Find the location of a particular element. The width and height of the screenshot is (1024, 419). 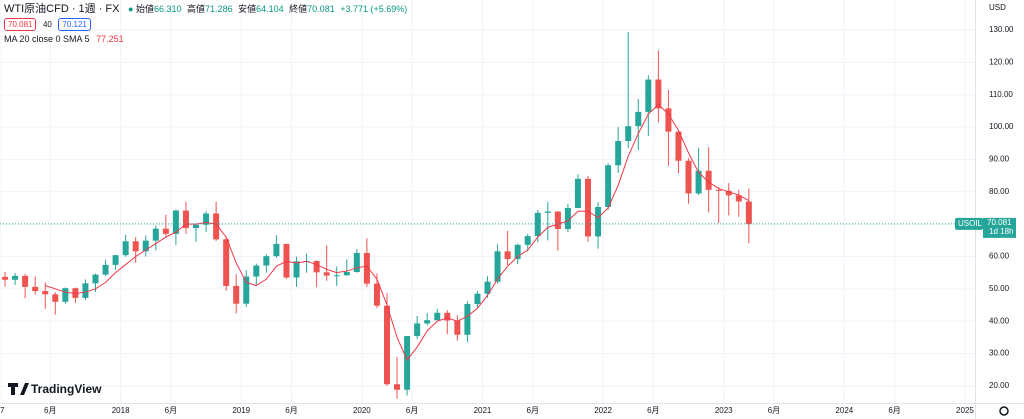

y-tick-label: 60.00 is located at coordinates (999, 256).